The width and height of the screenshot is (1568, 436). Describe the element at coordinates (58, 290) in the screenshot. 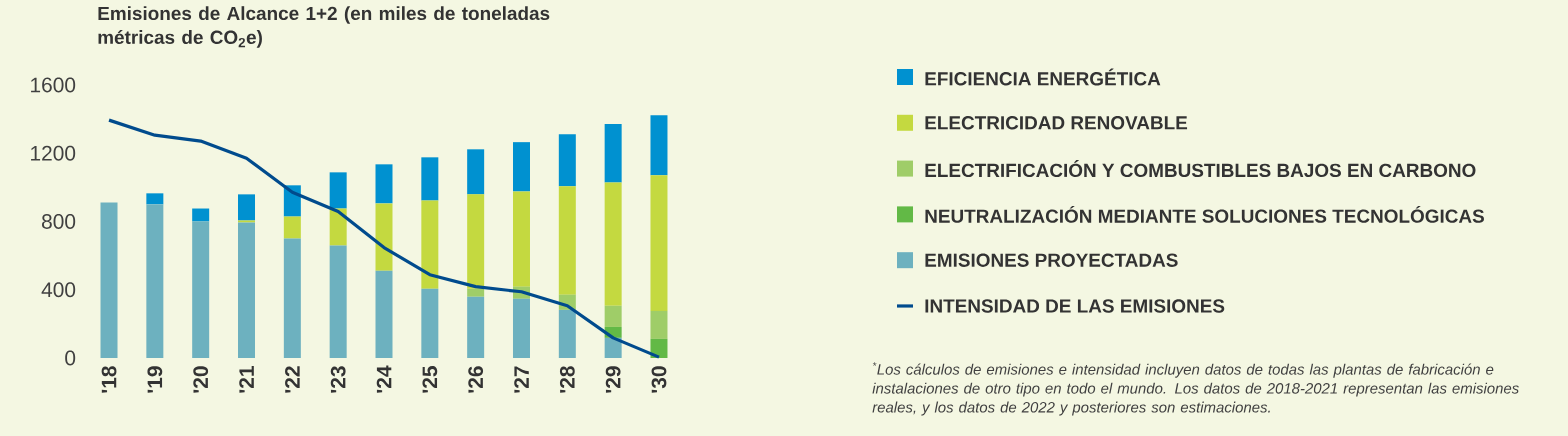

I see `y-tick-label: 400` at that location.